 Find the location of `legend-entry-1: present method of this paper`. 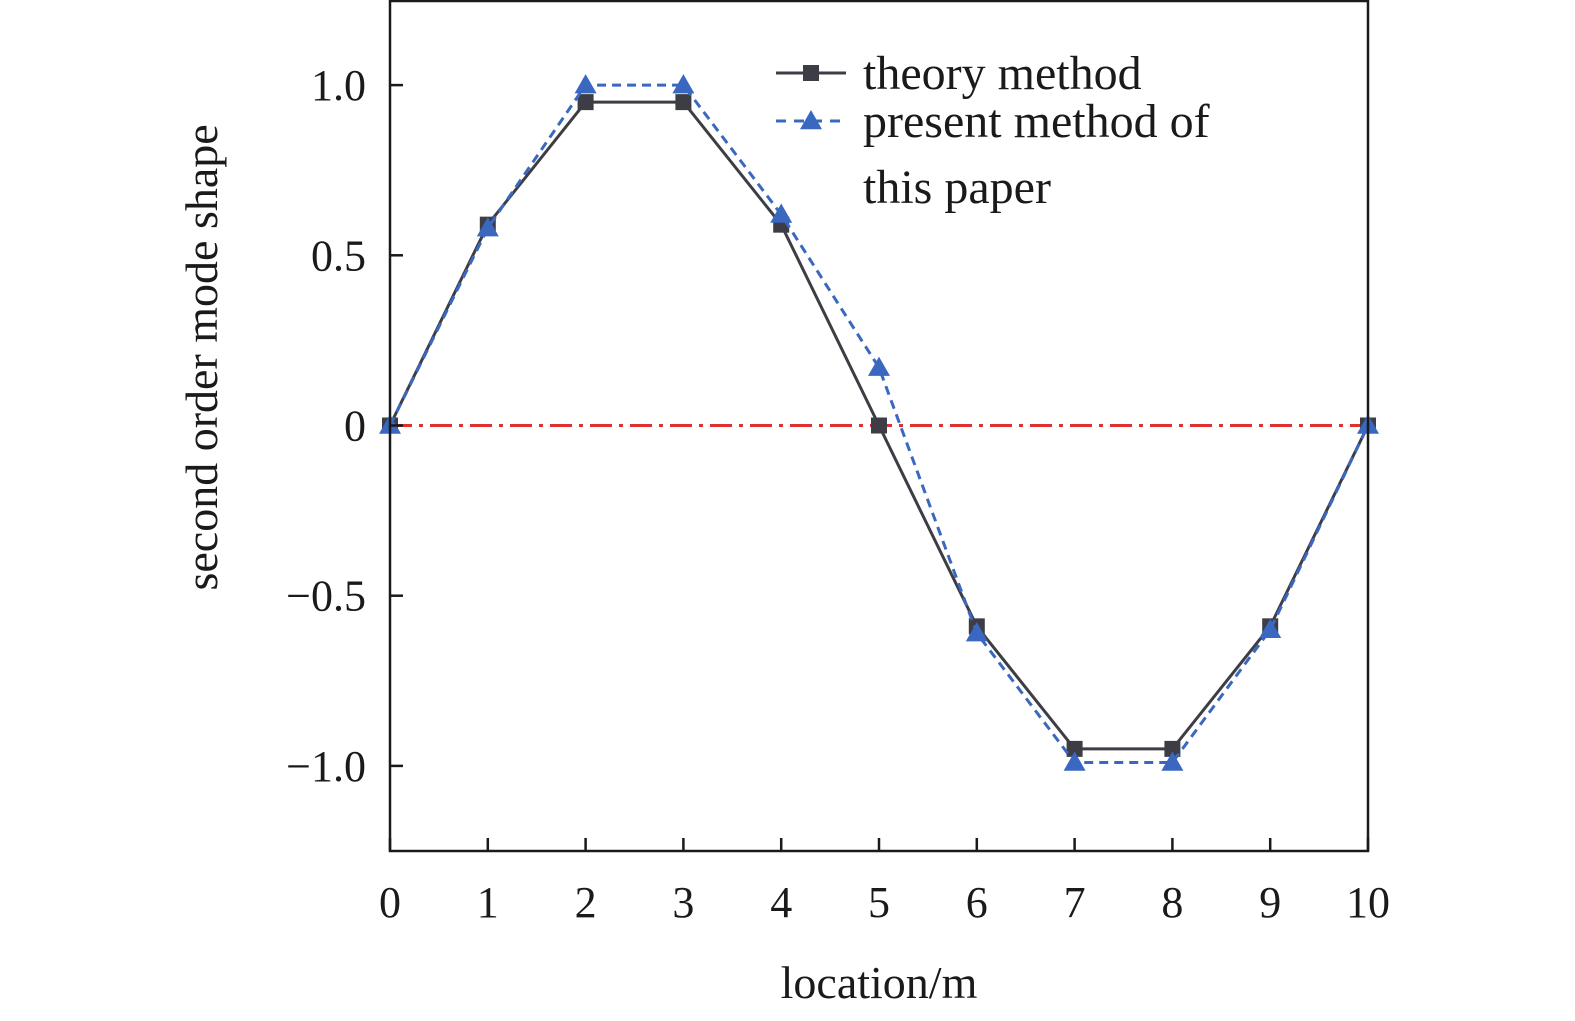

legend-entry-1: present method of this paper is located at coordinates (993, 154).